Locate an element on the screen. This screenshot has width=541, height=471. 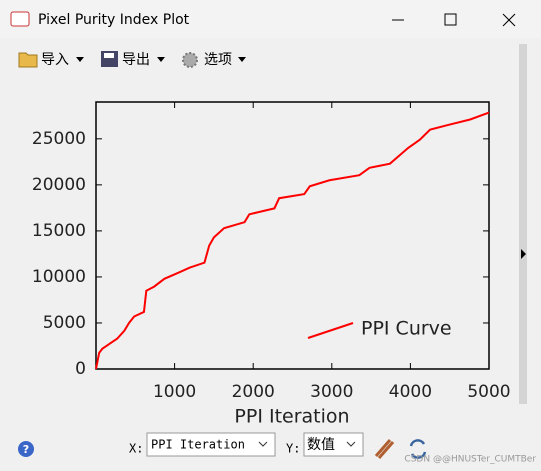
y-tick-label: 10000 is located at coordinates (59, 277).